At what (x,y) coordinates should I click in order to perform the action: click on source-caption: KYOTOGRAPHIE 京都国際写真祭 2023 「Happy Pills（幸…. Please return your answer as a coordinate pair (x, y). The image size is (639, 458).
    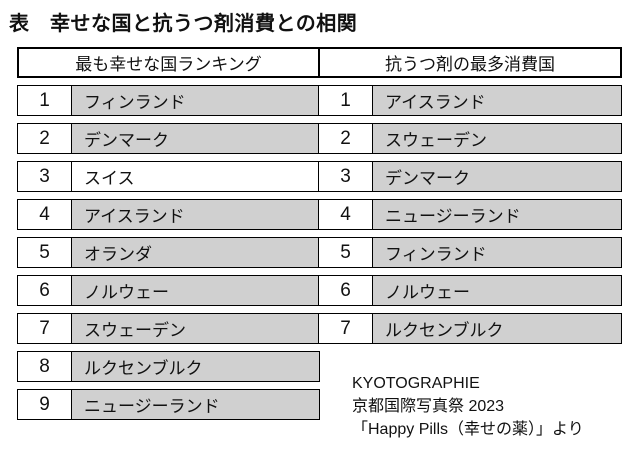
    Looking at the image, I should click on (468, 406).